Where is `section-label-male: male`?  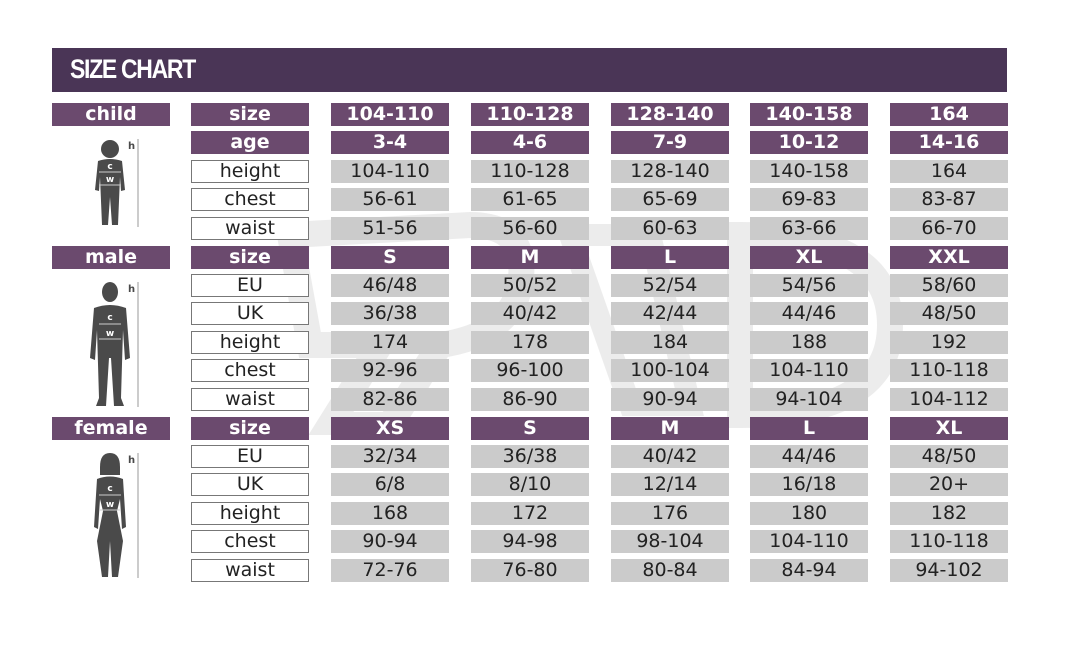
section-label-male: male is located at coordinates (111, 257).